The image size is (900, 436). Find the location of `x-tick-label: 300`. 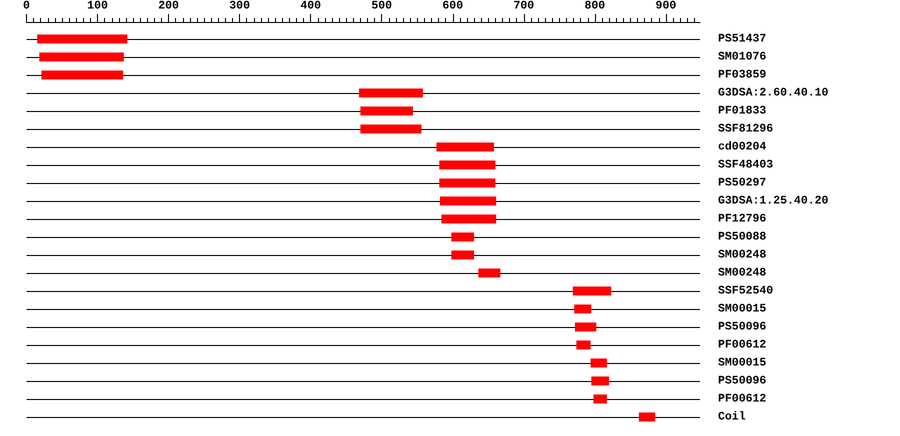

x-tick-label: 300 is located at coordinates (239, 6).